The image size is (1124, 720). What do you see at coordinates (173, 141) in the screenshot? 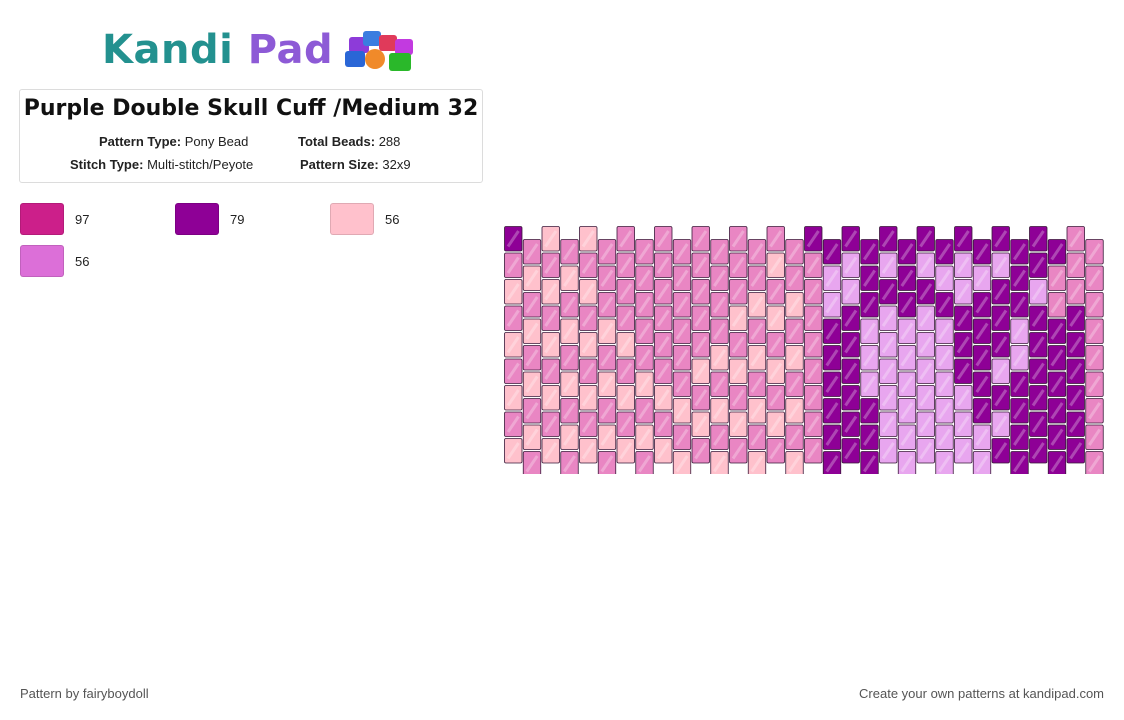
I see `pattern-type: Pattern Type: Pony Bead` at bounding box center [173, 141].